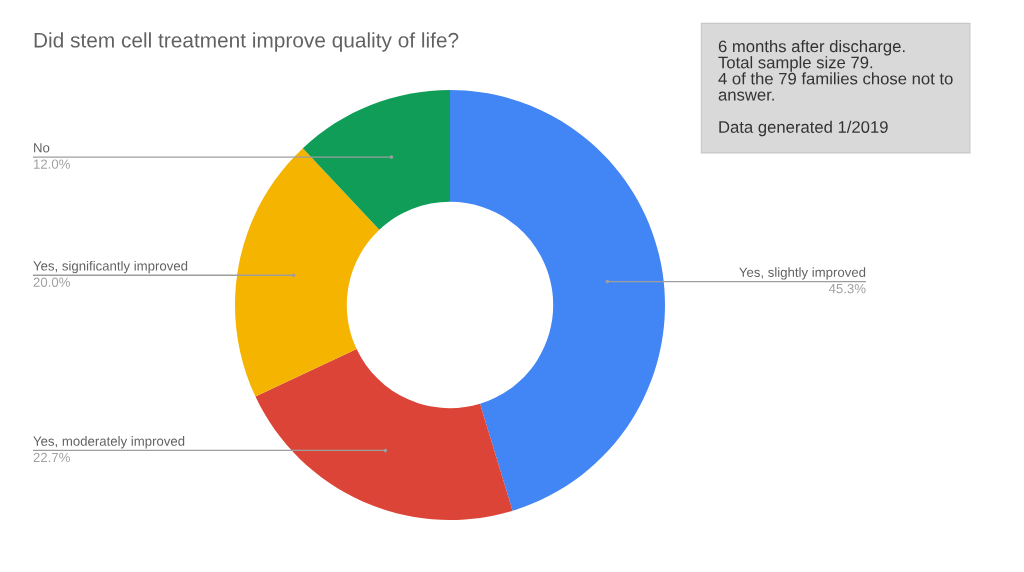 The height and width of the screenshot is (572, 1024). I want to click on data-label: 45.3%, so click(847, 288).